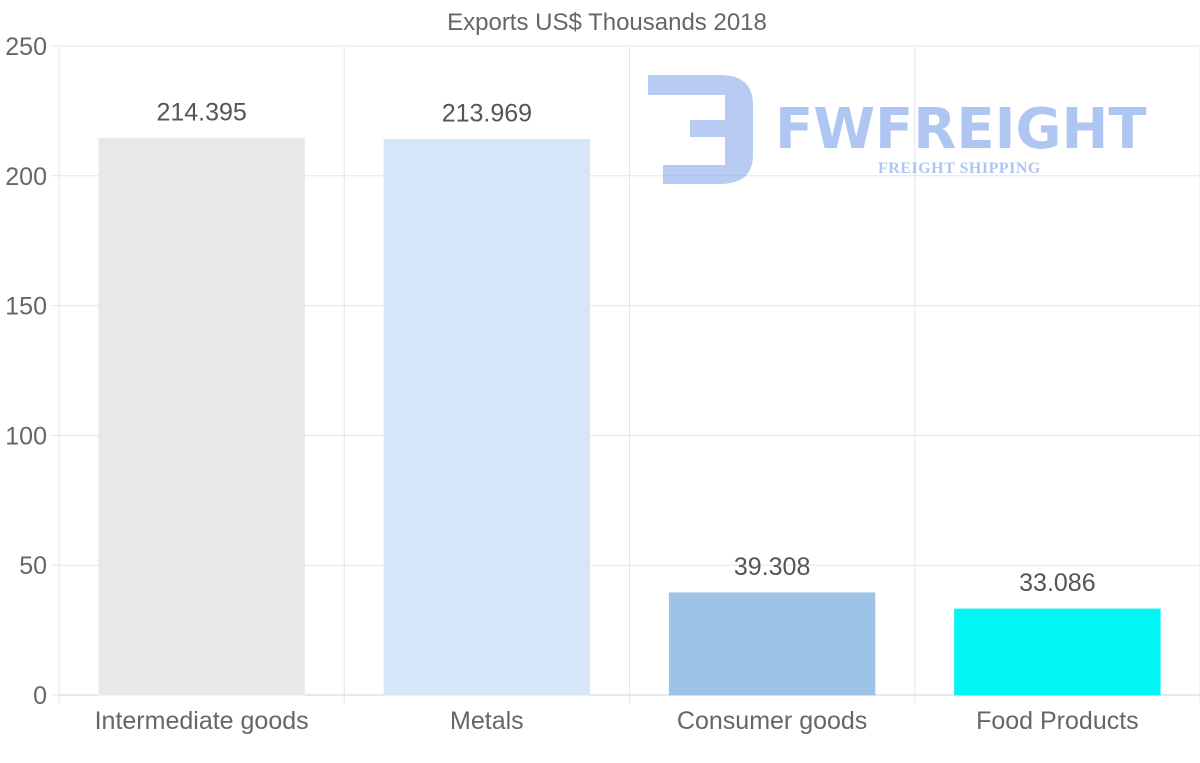  I want to click on x-tick-label: Food Products, so click(1057, 721).